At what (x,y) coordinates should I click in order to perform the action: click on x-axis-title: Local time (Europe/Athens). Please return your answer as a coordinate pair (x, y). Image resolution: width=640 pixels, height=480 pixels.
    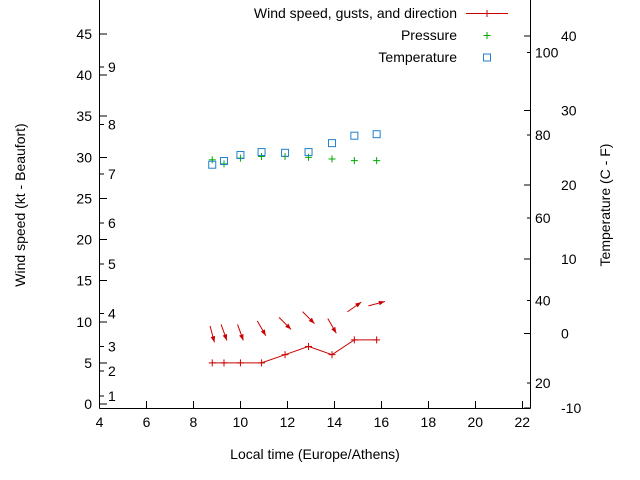
    Looking at the image, I should click on (315, 454).